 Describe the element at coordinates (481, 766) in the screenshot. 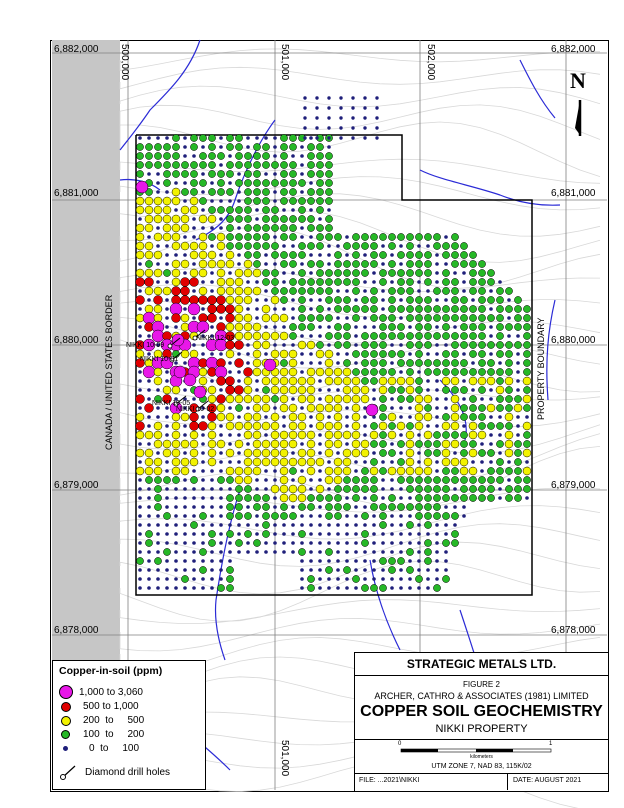

I see `projection: UTM ZONE 7, NAD 83, 115K/02` at that location.